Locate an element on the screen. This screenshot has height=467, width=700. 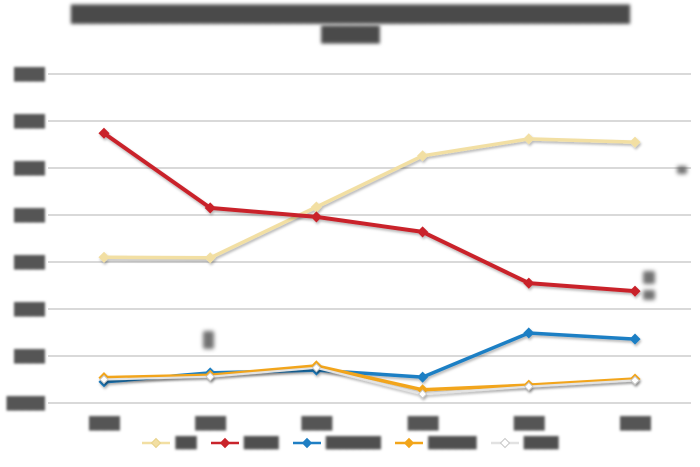
series-gray-legend-marker-icon is located at coordinates (504, 443).